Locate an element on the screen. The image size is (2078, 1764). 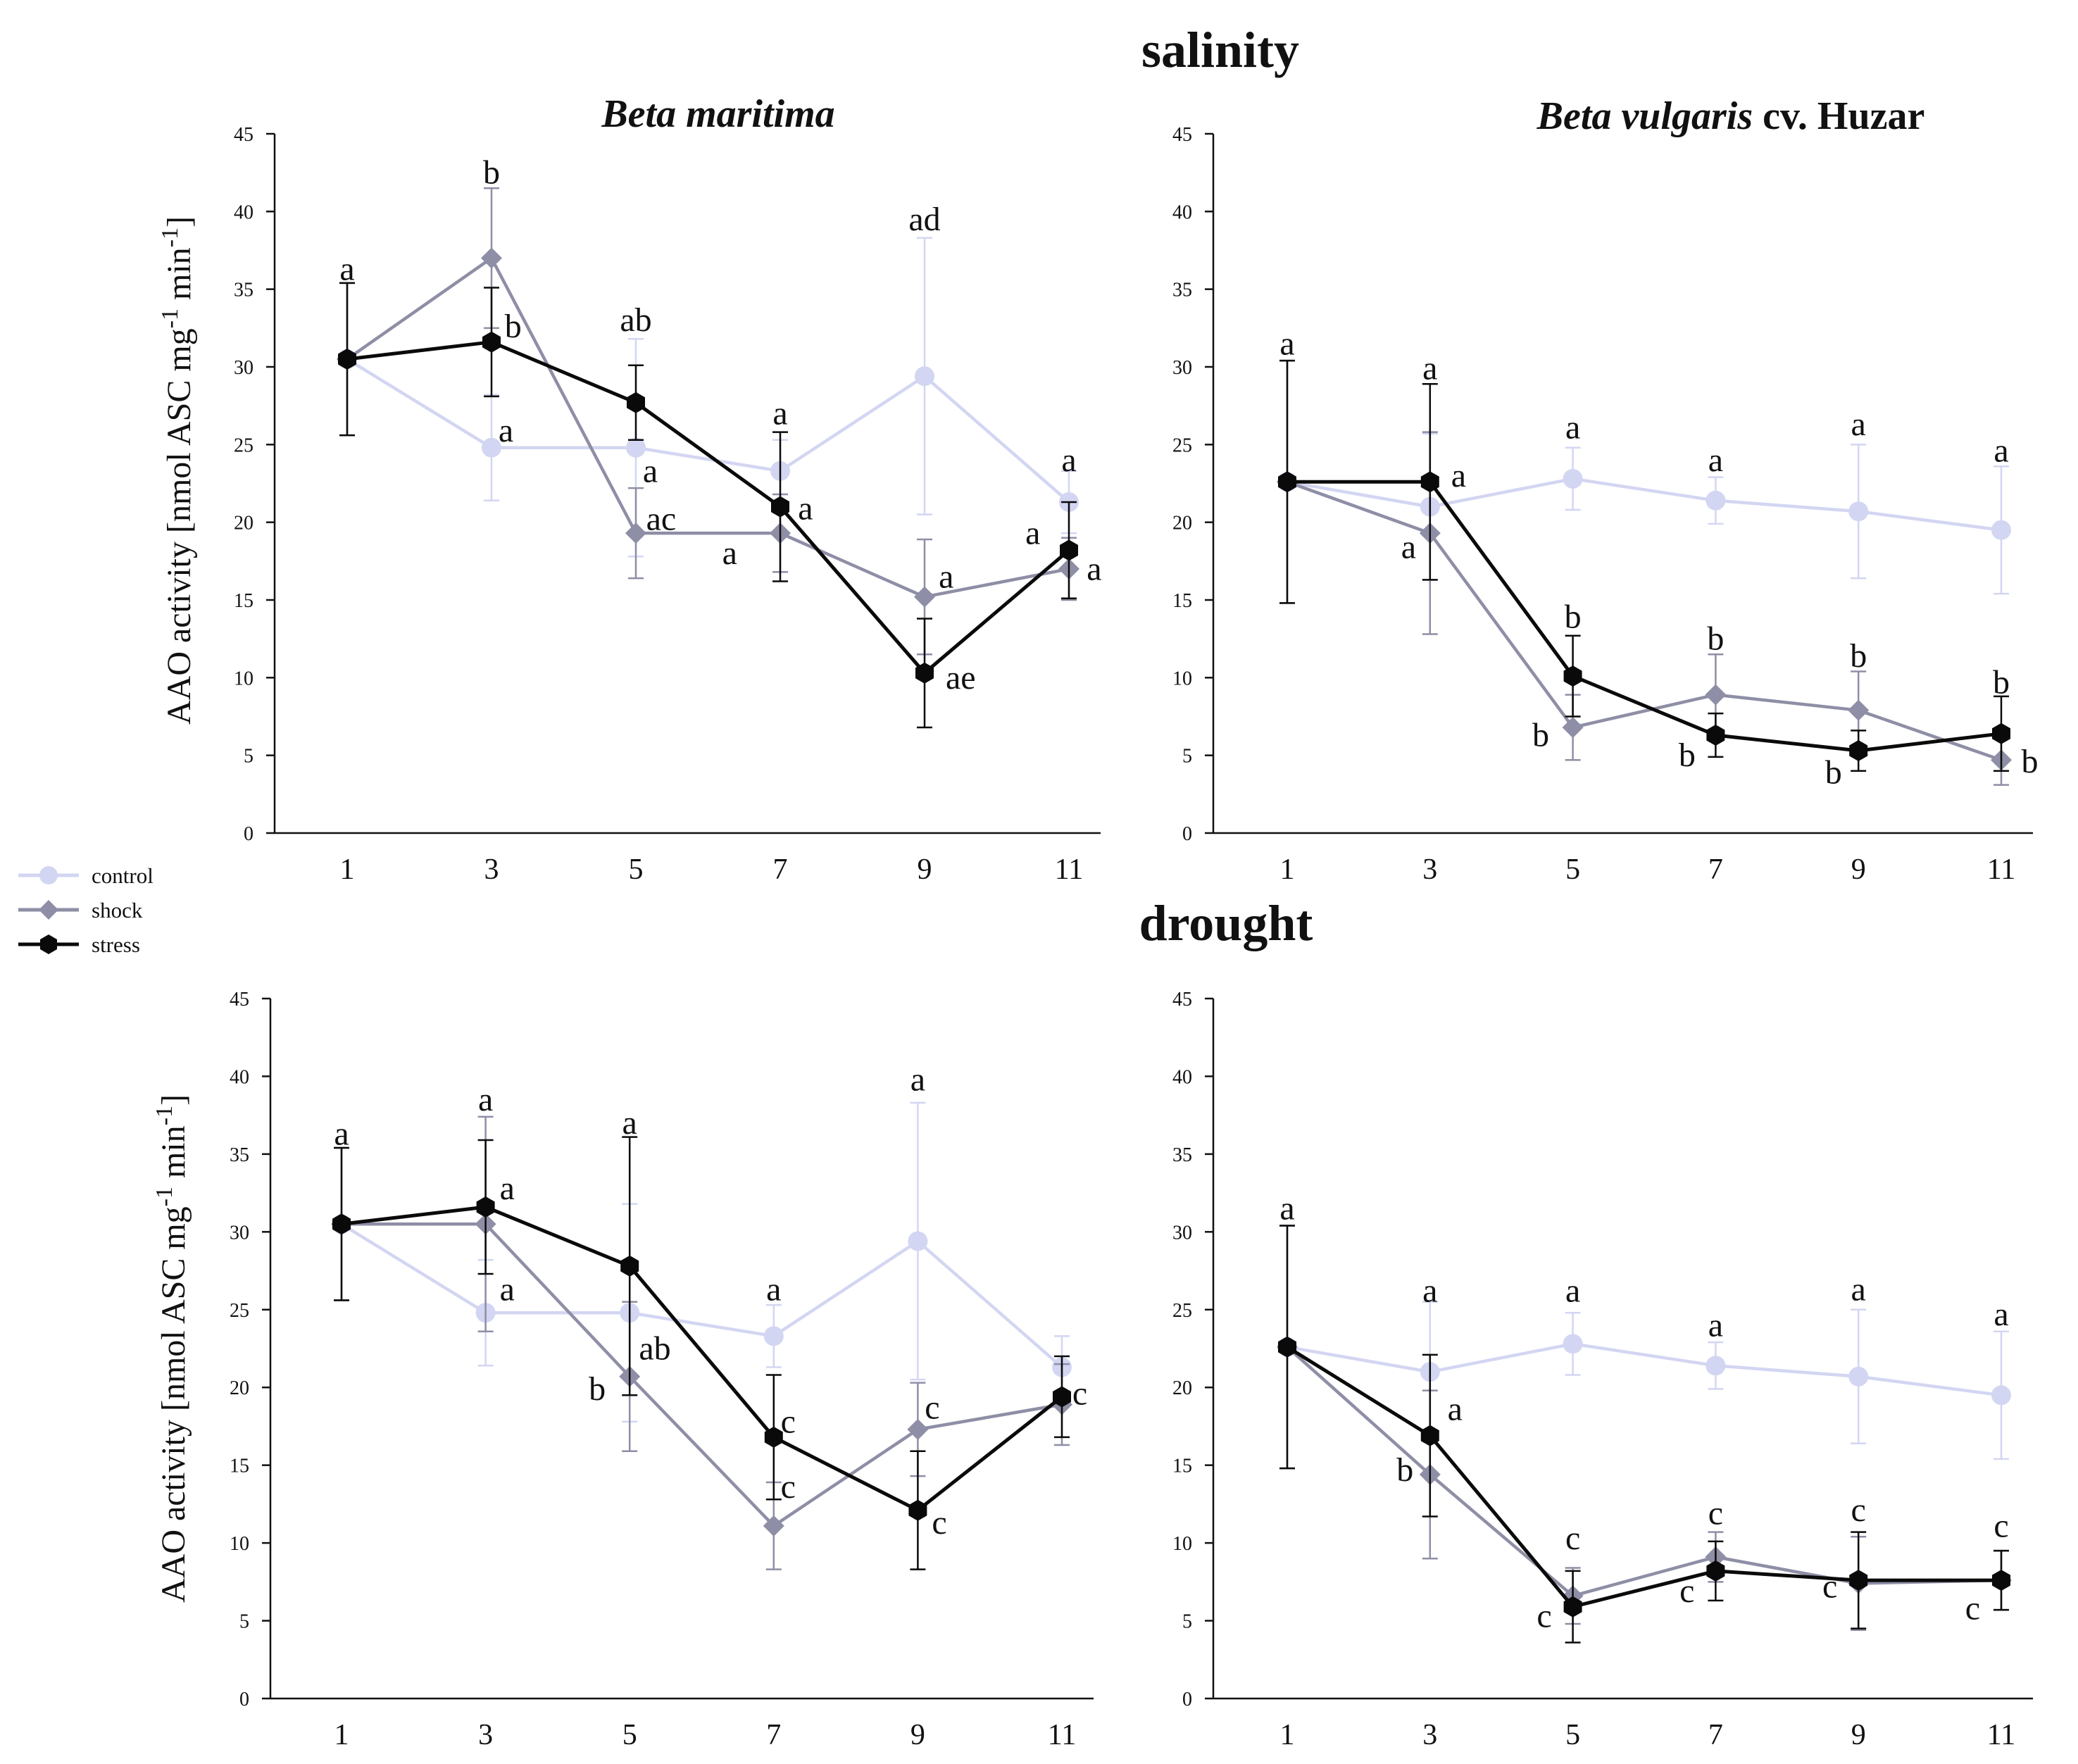
y-axis-label-salinity: AAO activity [nmol ASC mg-1 min-1] is located at coordinates (177, 470).